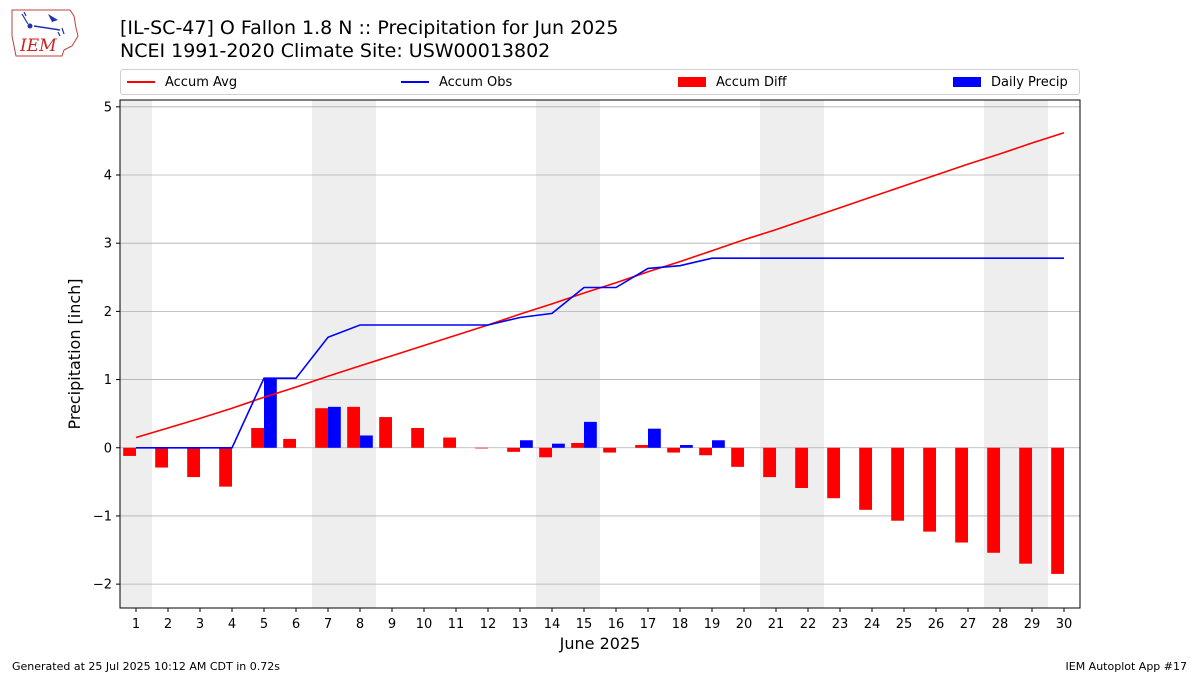 The image size is (1200, 675). I want to click on legend-swatch-accum-diff, so click(692, 82).